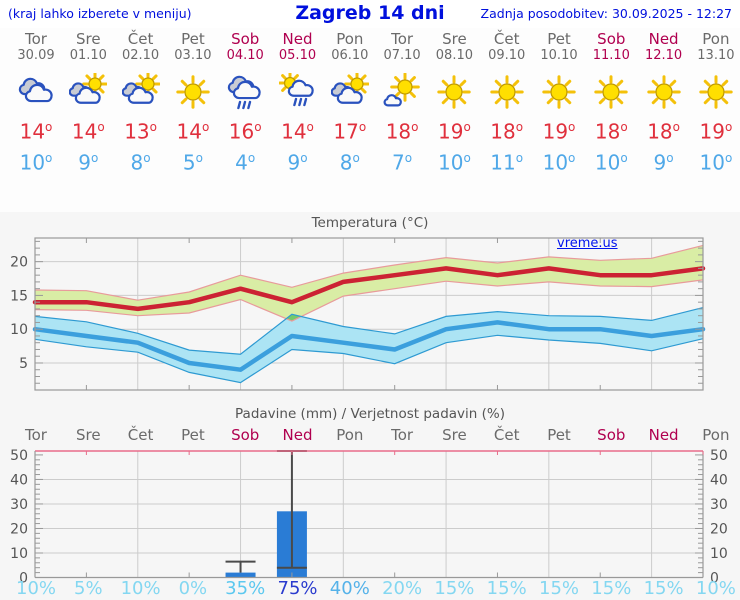 Image resolution: width=740 pixels, height=600 pixels. Describe the element at coordinates (402, 91) in the screenshot. I see `mostly-sunny-icon` at that location.